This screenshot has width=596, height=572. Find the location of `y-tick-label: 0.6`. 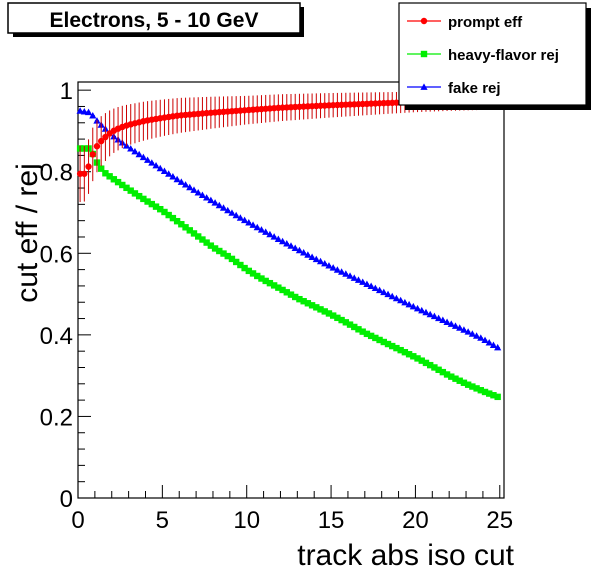

y-tick-label: 0.6 is located at coordinates (56, 254).